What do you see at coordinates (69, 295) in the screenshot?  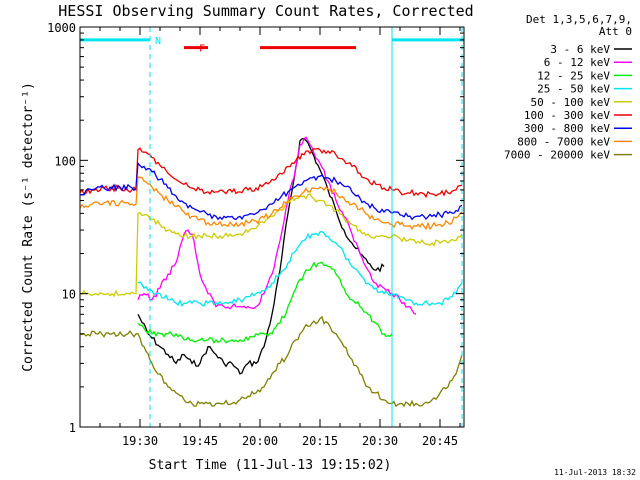 I see `y-tick-label-1: 10` at bounding box center [69, 295].